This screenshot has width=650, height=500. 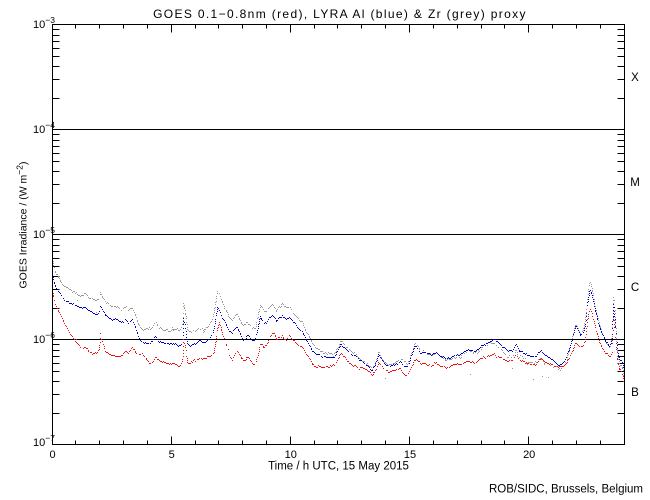 I want to click on svg-text: GOES Irradiance / (W m−2), so click(x=22, y=225).